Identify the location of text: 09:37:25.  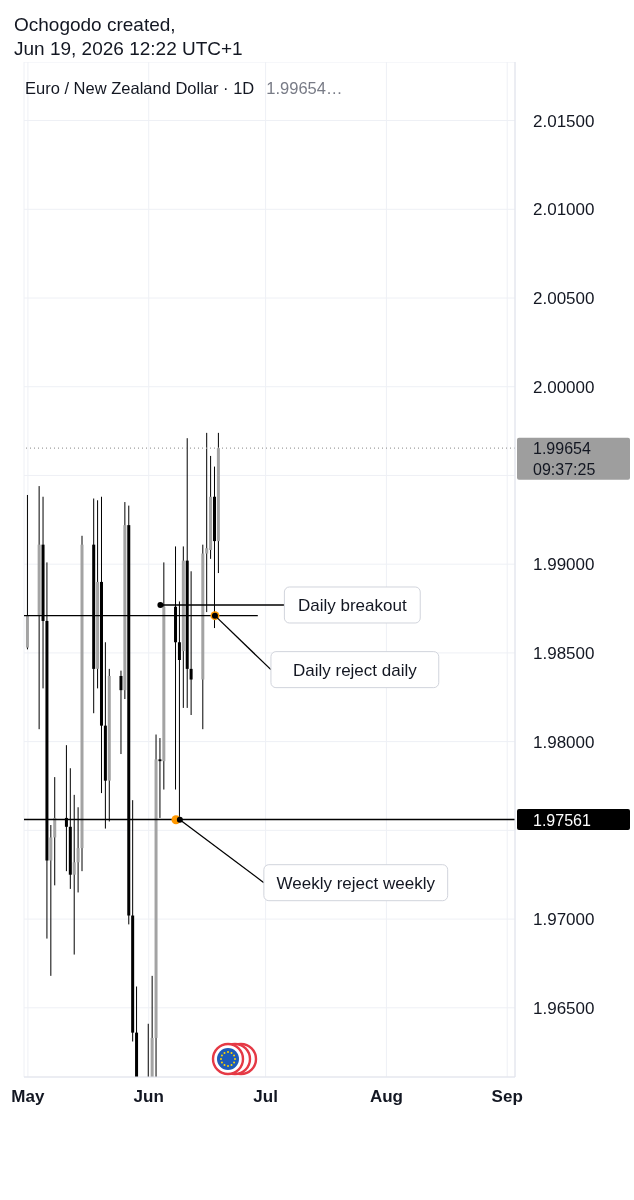
(564, 469).